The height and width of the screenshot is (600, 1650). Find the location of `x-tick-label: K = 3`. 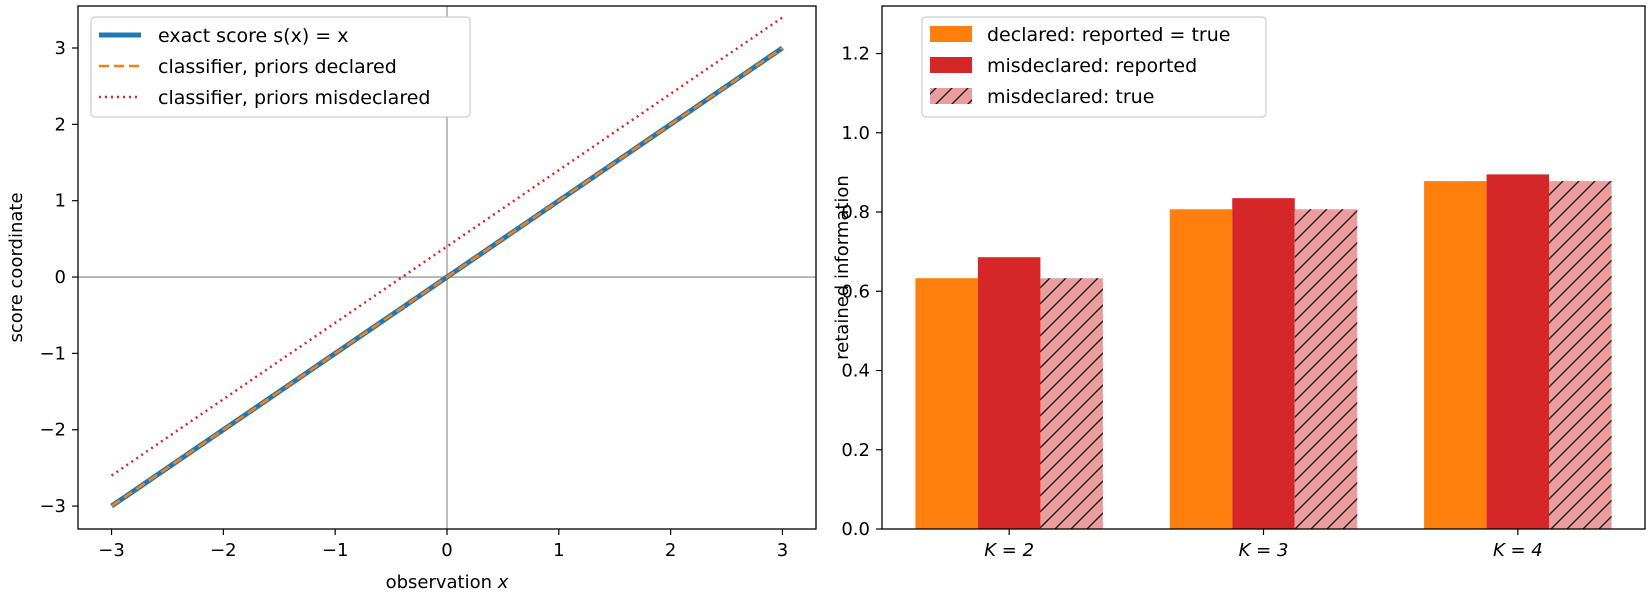

x-tick-label: K = 3 is located at coordinates (1264, 550).